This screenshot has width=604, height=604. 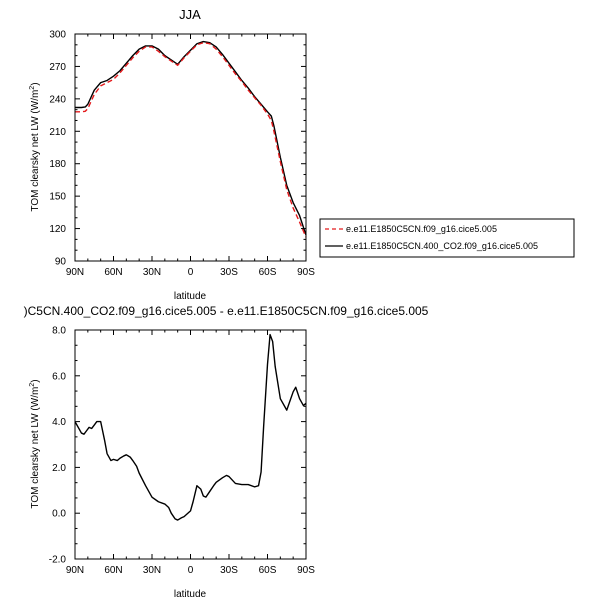 What do you see at coordinates (35, 146) in the screenshot?
I see `top-chart-ylabel: TOM clearsky net LW (W/m2)` at bounding box center [35, 146].